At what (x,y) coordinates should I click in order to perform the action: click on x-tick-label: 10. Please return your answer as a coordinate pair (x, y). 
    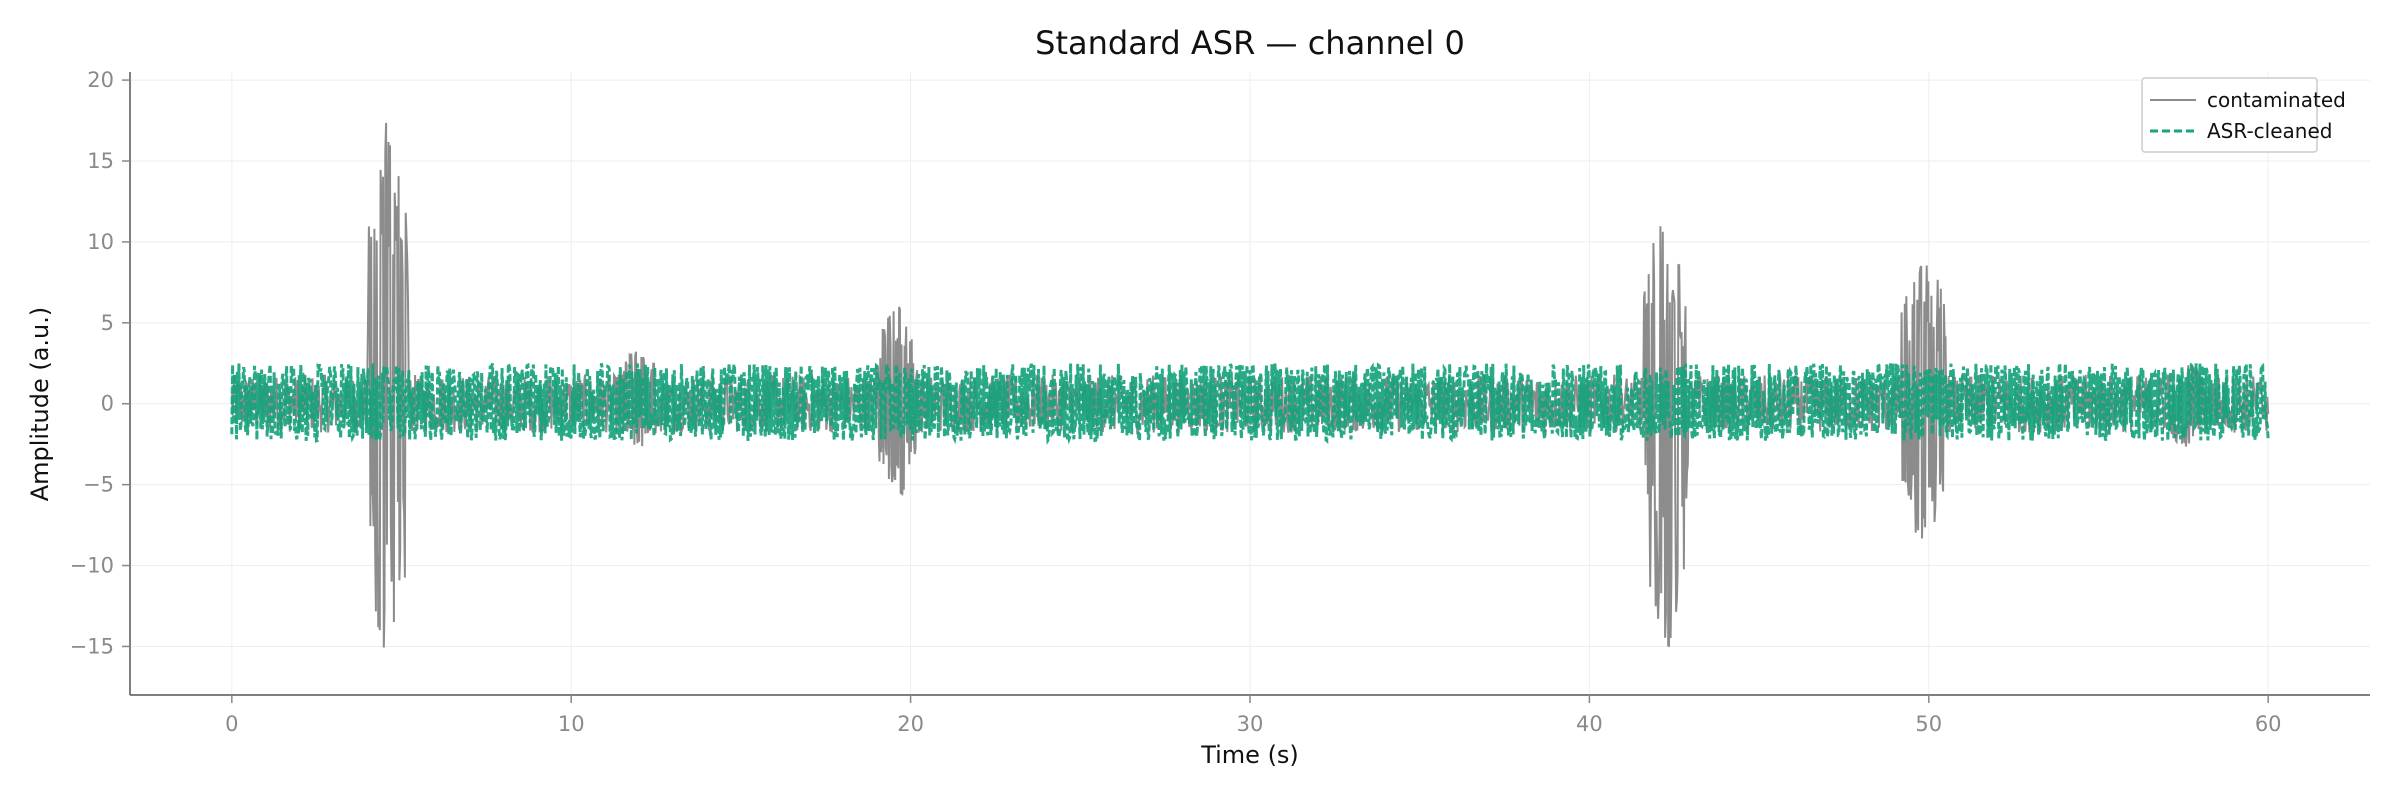
    Looking at the image, I should click on (571, 724).